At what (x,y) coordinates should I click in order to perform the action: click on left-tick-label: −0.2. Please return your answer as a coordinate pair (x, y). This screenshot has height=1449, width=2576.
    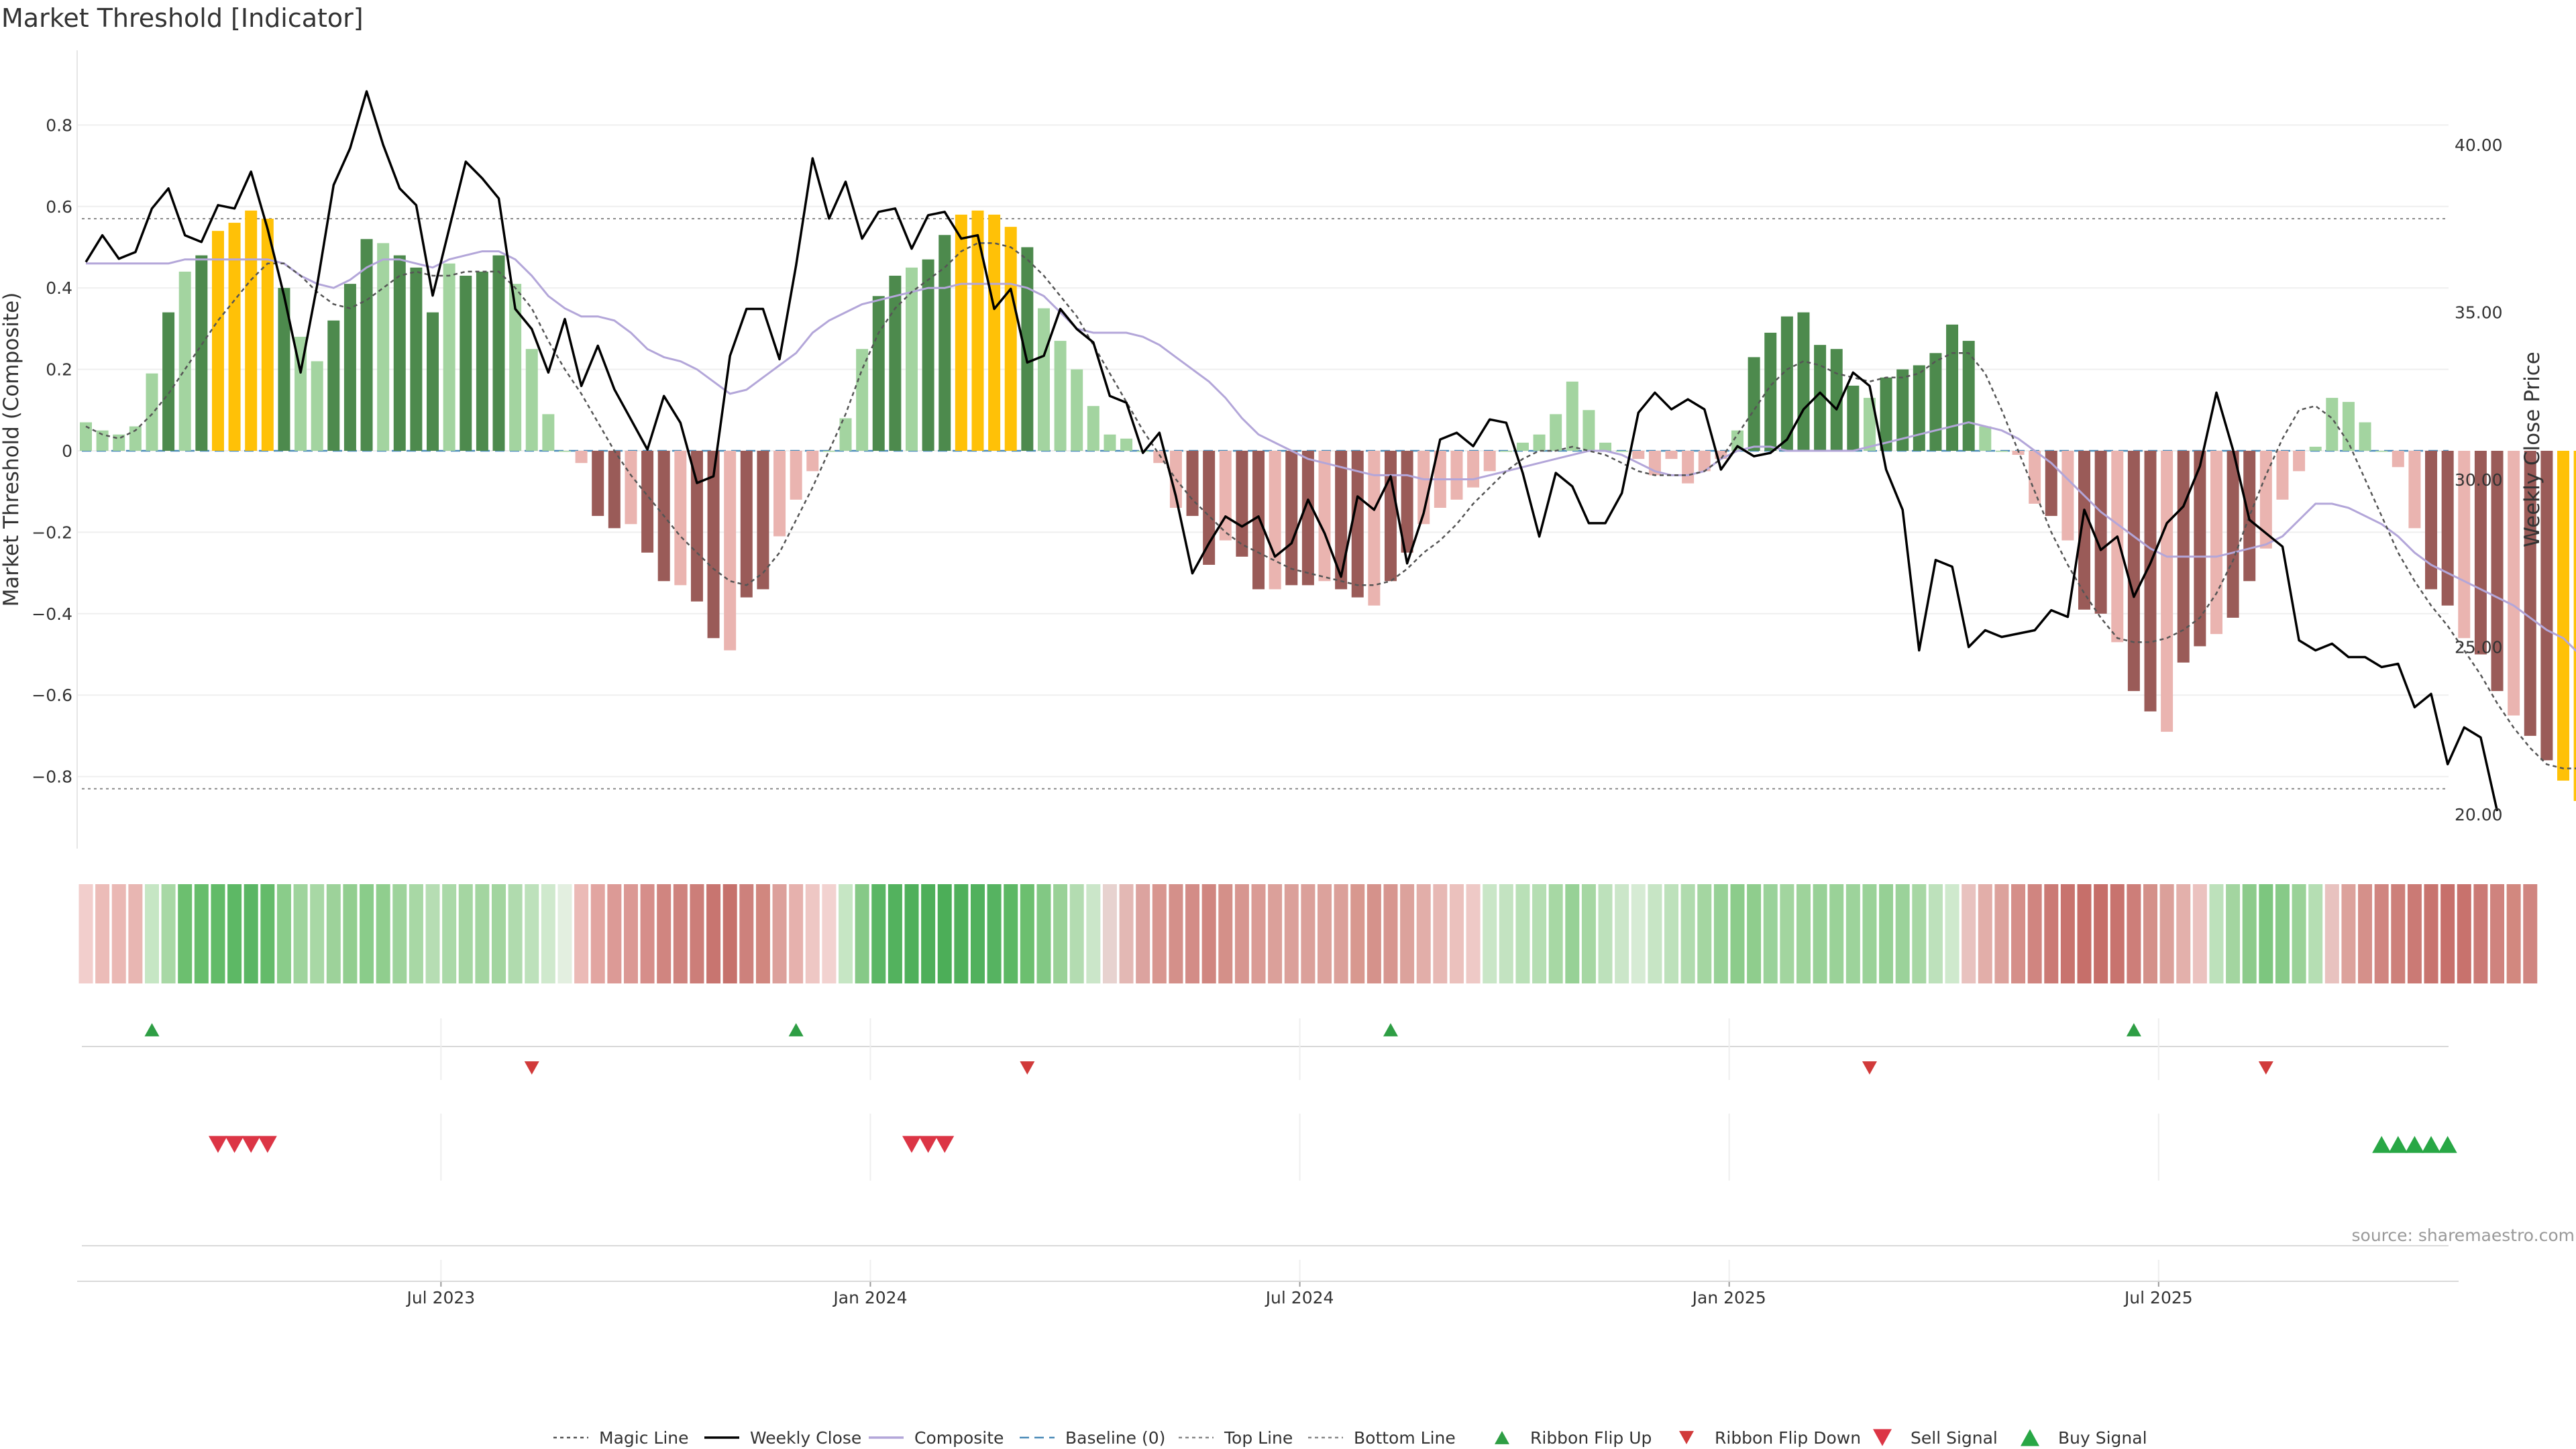
    Looking at the image, I should click on (52, 532).